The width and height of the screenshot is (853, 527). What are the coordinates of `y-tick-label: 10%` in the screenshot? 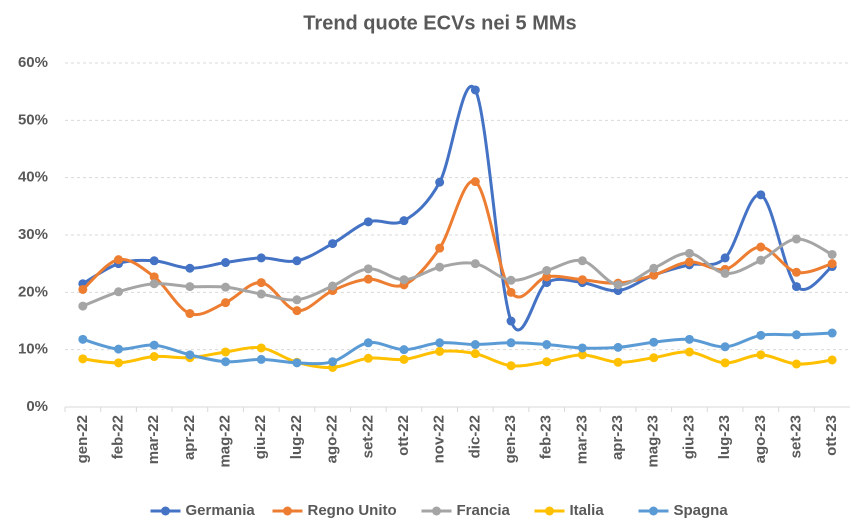 It's located at (33, 349).